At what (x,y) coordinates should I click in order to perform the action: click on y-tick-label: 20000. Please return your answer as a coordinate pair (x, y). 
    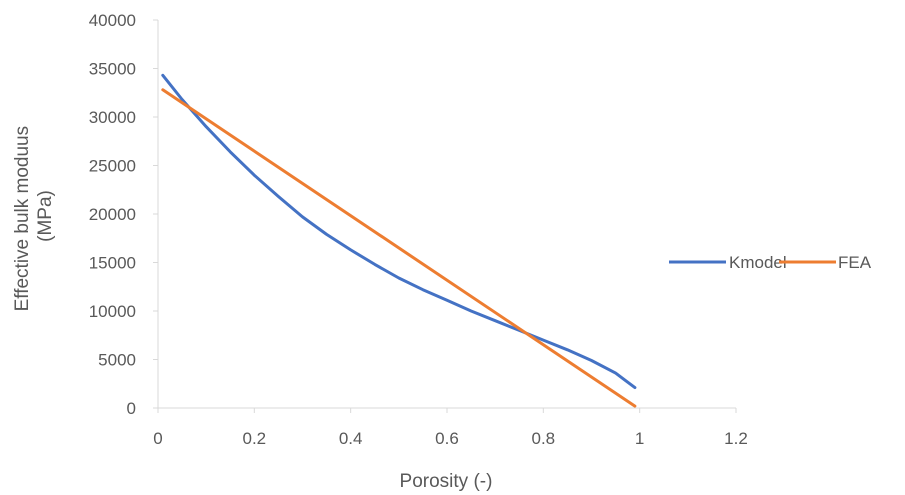
    Looking at the image, I should click on (112, 214).